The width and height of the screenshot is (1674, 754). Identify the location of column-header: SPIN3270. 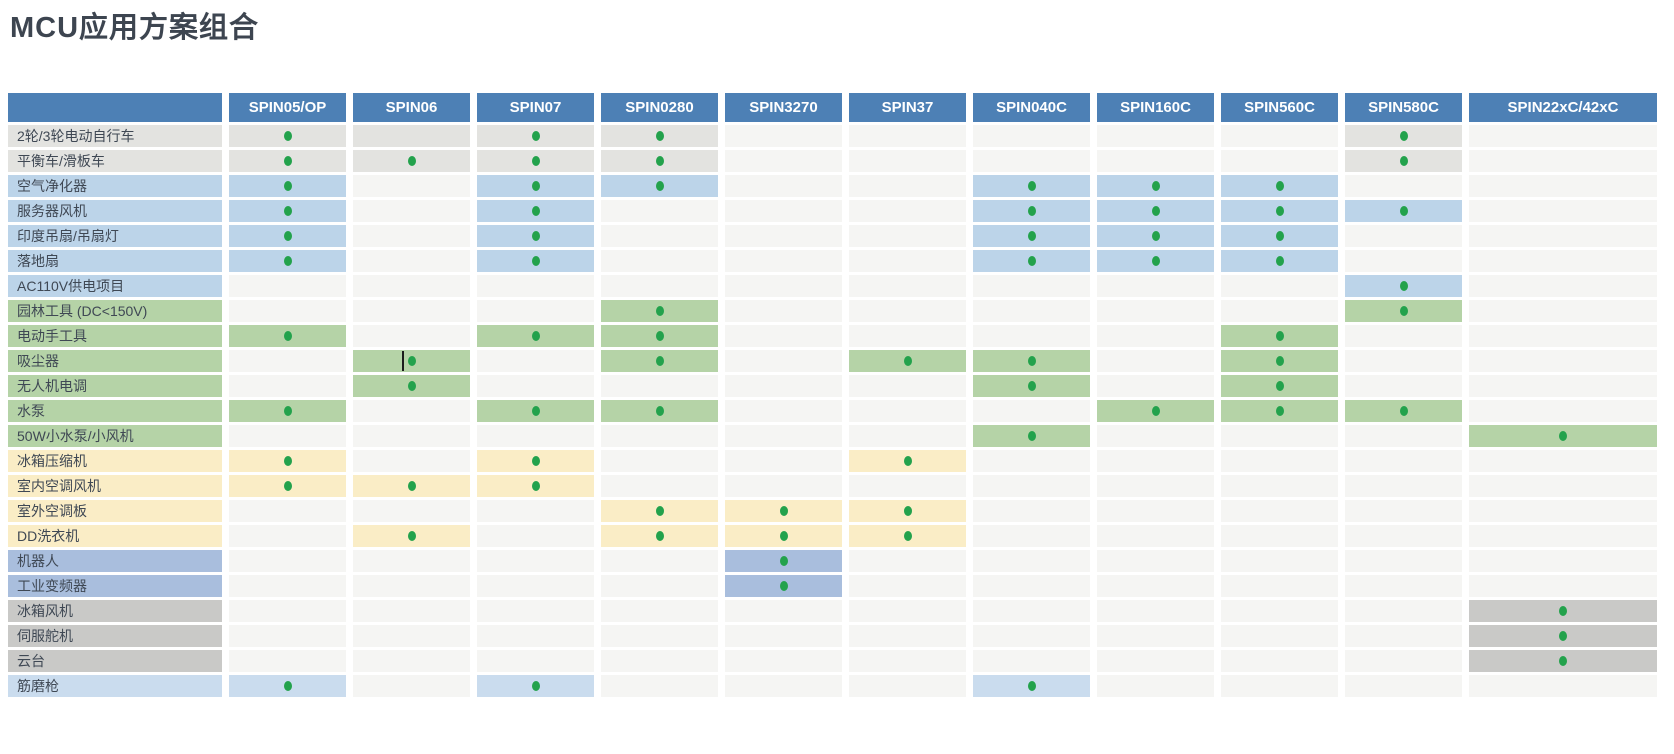
(783, 107).